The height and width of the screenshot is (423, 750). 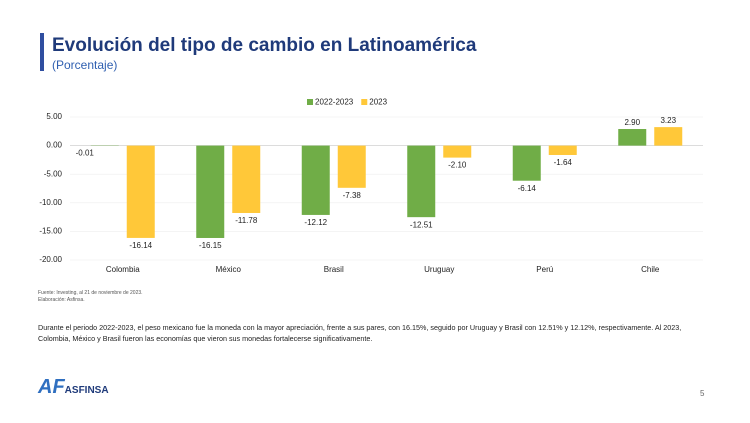 I want to click on y-tick-label: -5.00, so click(x=53, y=173).